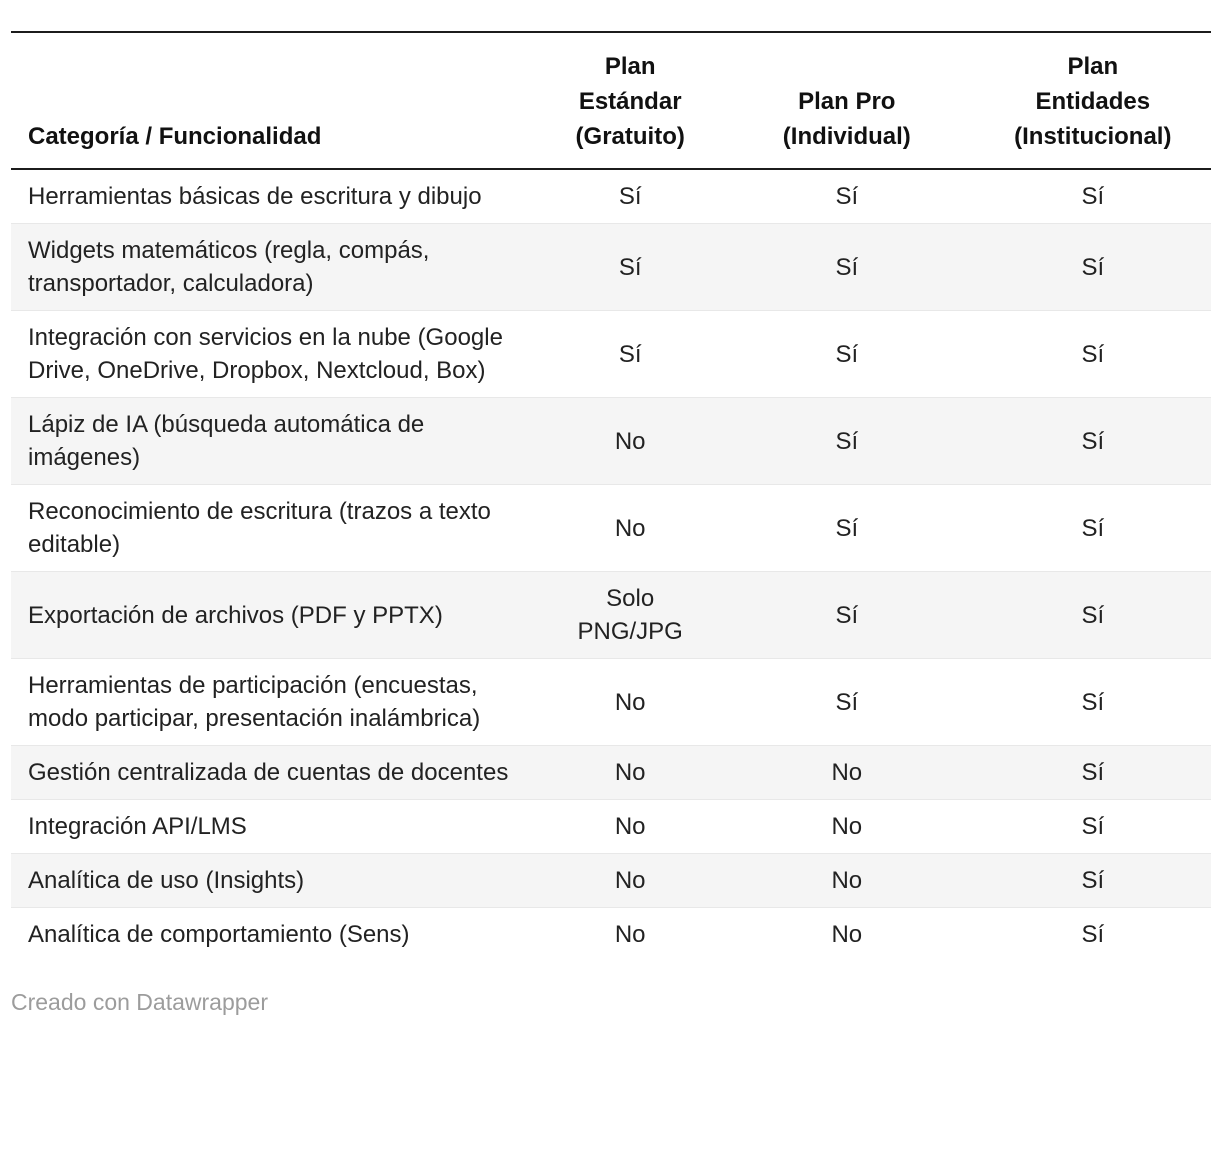 This screenshot has width=1220, height=1162. What do you see at coordinates (846, 101) in the screenshot?
I see `column-header-plan-pro: Plan Pro (Individual)` at bounding box center [846, 101].